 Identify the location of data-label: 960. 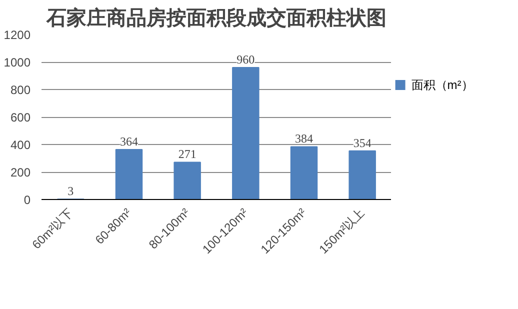
(245, 59).